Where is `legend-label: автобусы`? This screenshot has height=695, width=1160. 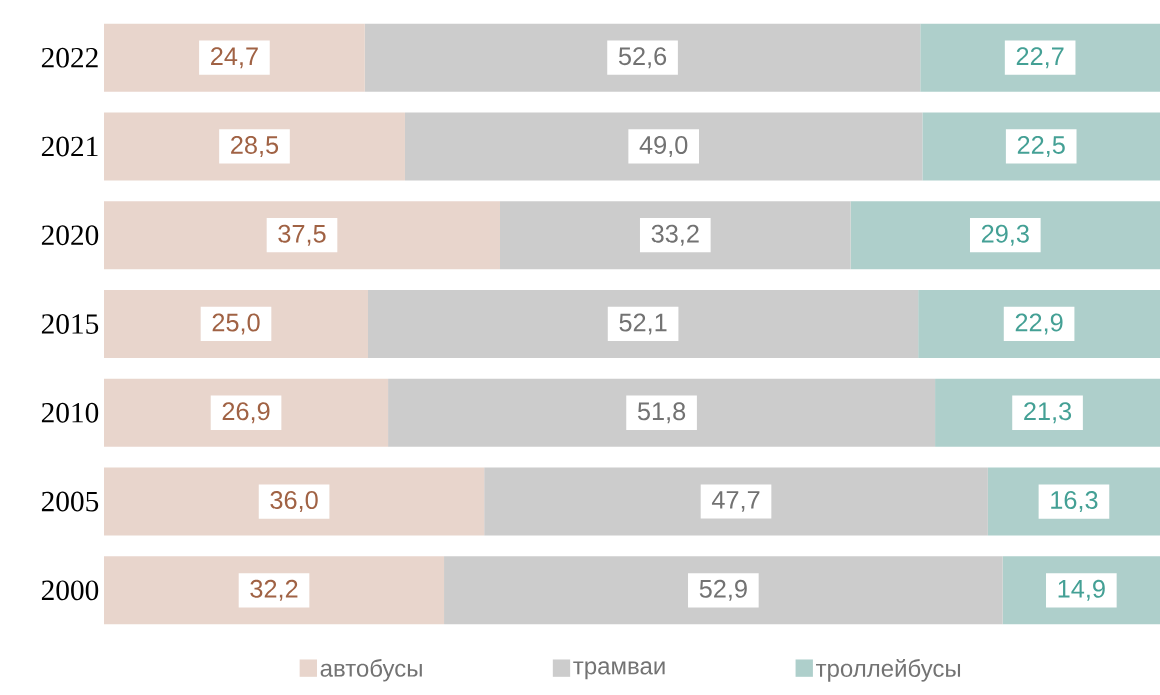
legend-label: автобусы is located at coordinates (371, 670).